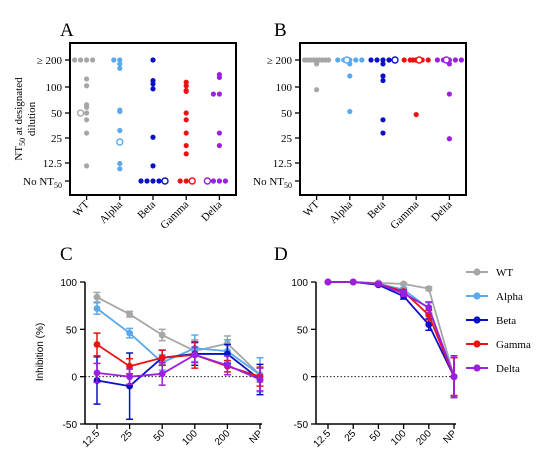  What do you see at coordinates (160, 436) in the screenshot?
I see `panel-c-xtick-label: 50` at bounding box center [160, 436].